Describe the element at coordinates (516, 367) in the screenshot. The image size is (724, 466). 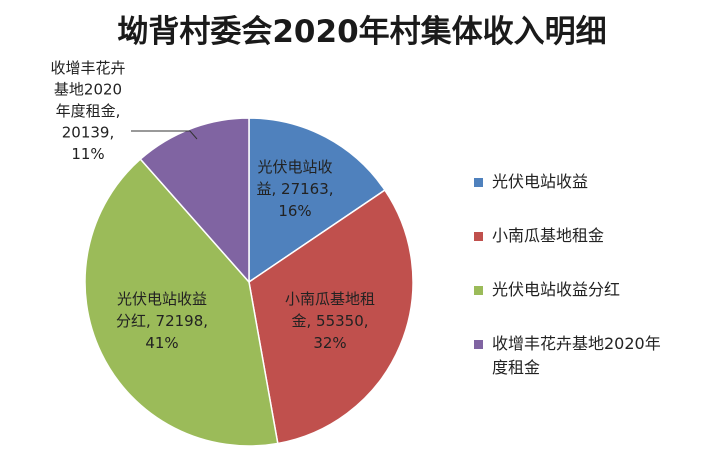
I see `legend-label: 度租金` at that location.